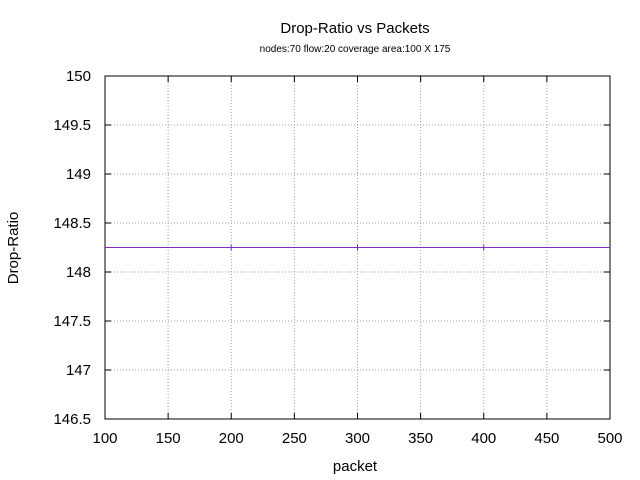 This screenshot has height=480, width=640. What do you see at coordinates (78, 370) in the screenshot?
I see `y-tick-label: 147` at bounding box center [78, 370].